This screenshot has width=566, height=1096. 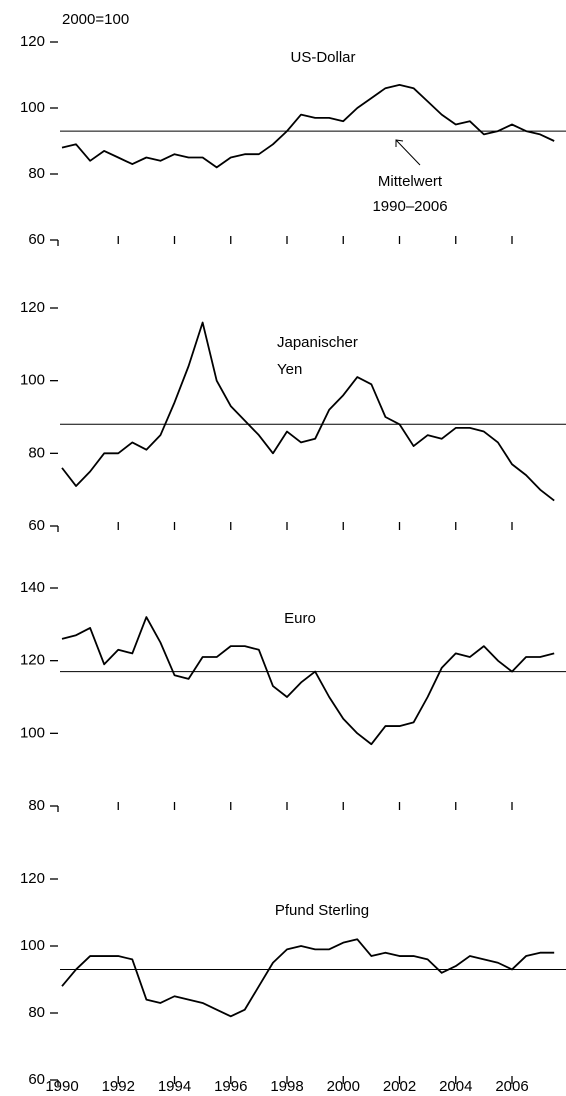 I want to click on x-tick-label: 2006, so click(x=511, y=1086).